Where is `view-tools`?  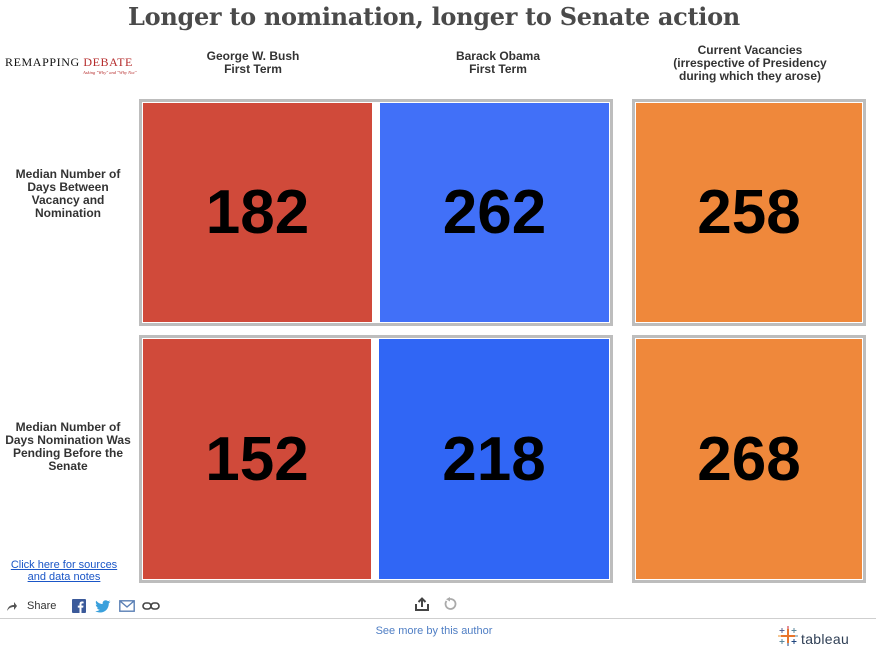
view-tools is located at coordinates (436, 604).